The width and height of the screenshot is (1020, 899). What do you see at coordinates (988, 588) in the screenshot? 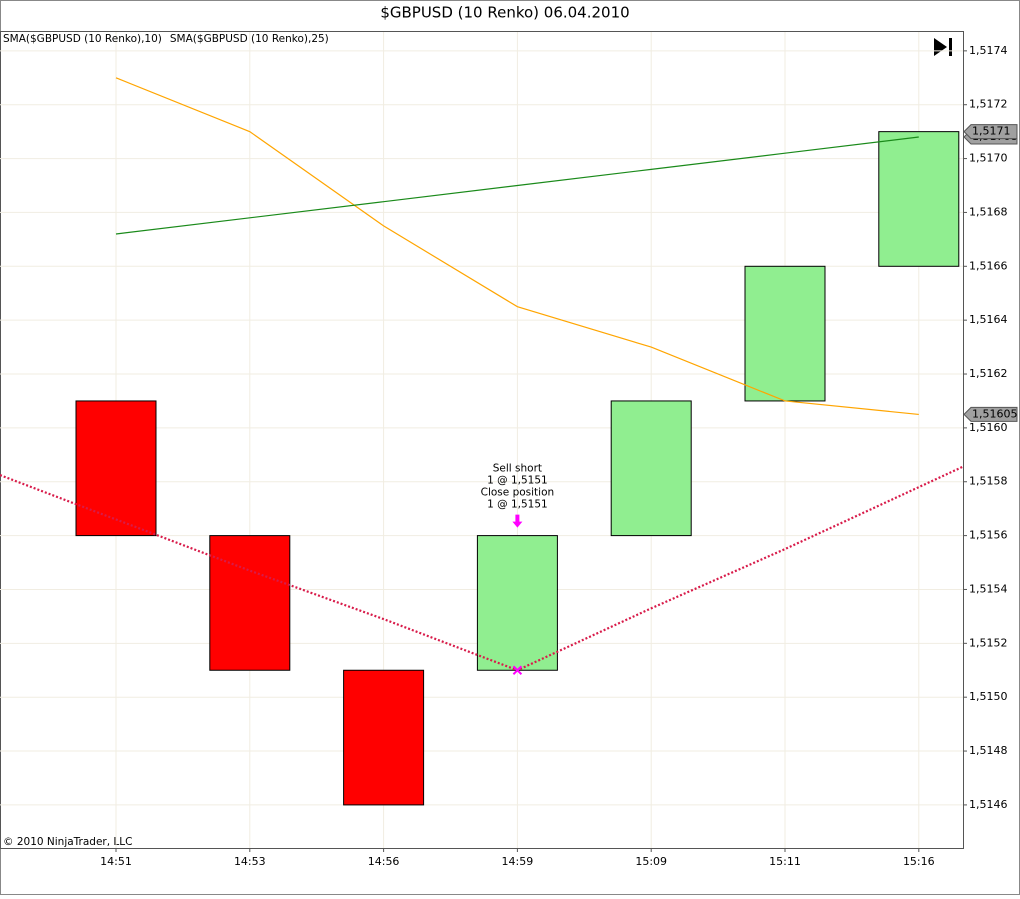
I see `y-tick-label: 1,5154` at bounding box center [988, 588].